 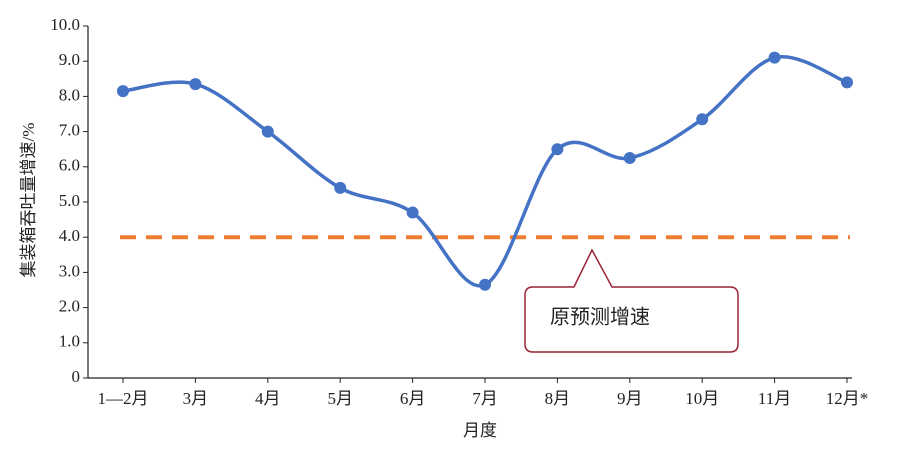 I want to click on x-tick-label: 4月, so click(x=268, y=398).